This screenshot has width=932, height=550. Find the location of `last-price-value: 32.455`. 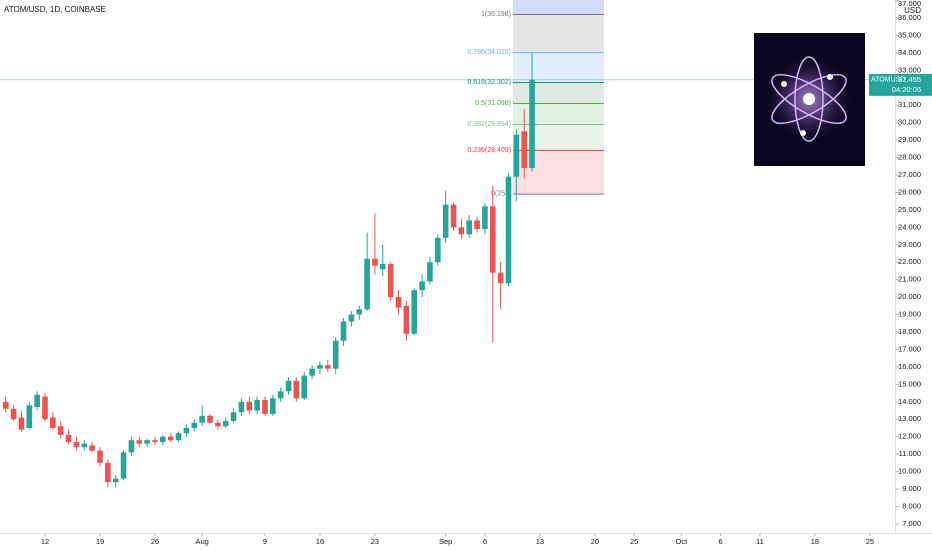

last-price-value: 32.455 is located at coordinates (909, 79).